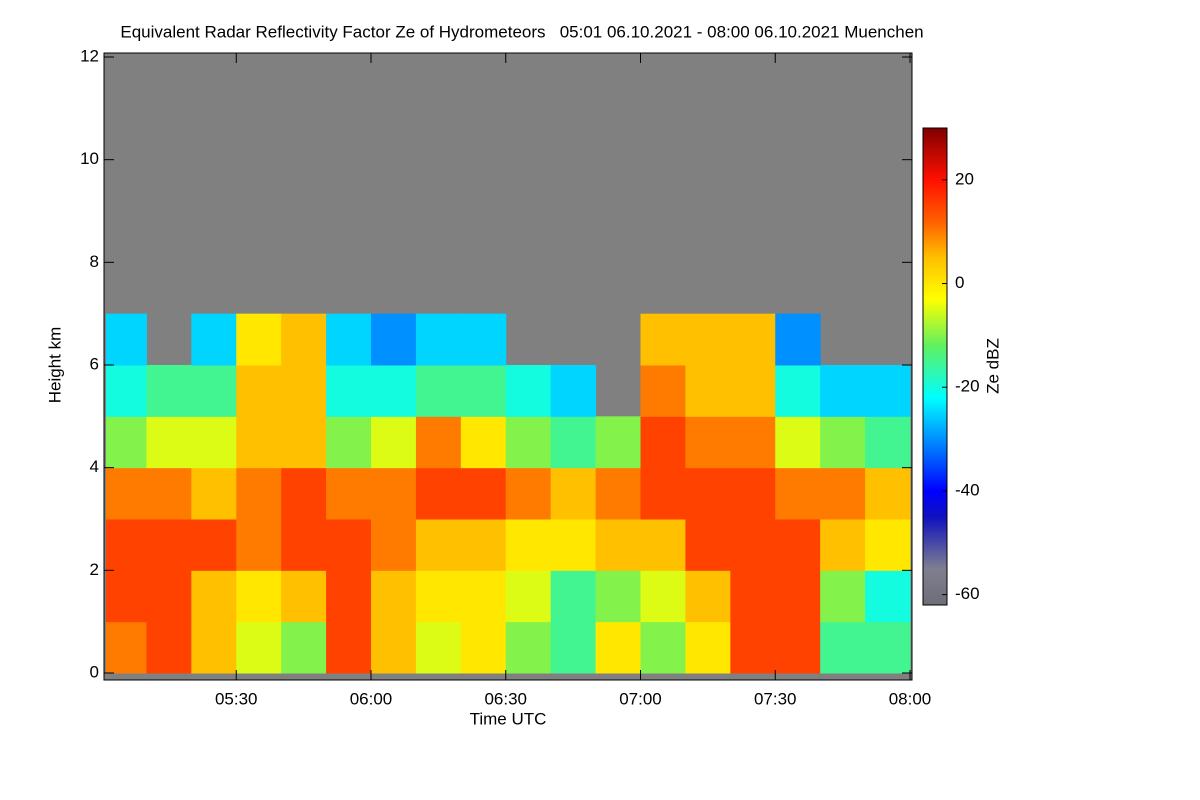 This screenshot has width=1200, height=800. I want to click on colorbar-tick-label: 20, so click(964, 178).